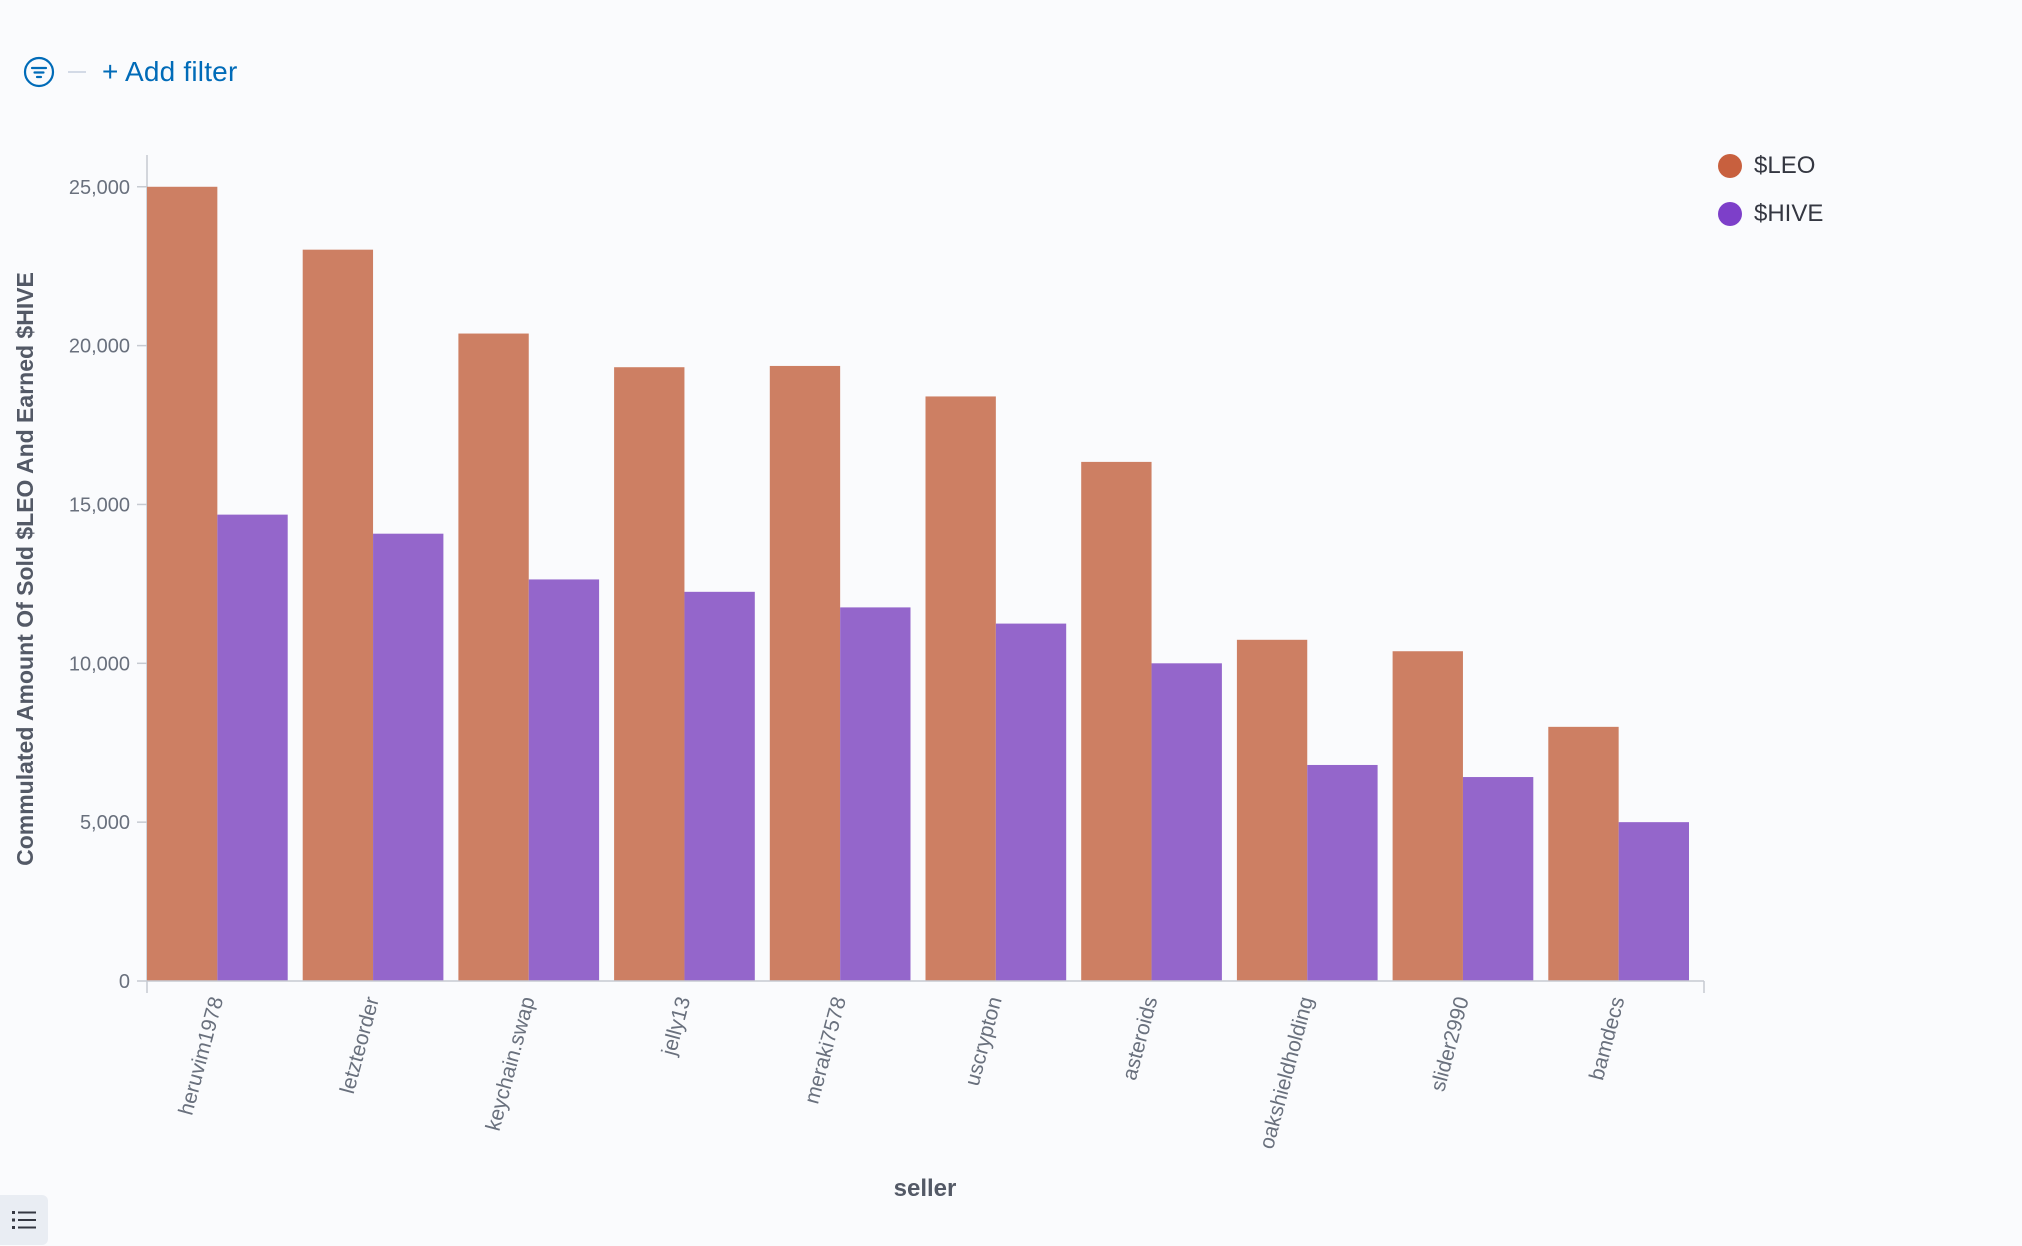 The image size is (2022, 1246). I want to click on y-tick-label: 5,000, so click(105, 823).